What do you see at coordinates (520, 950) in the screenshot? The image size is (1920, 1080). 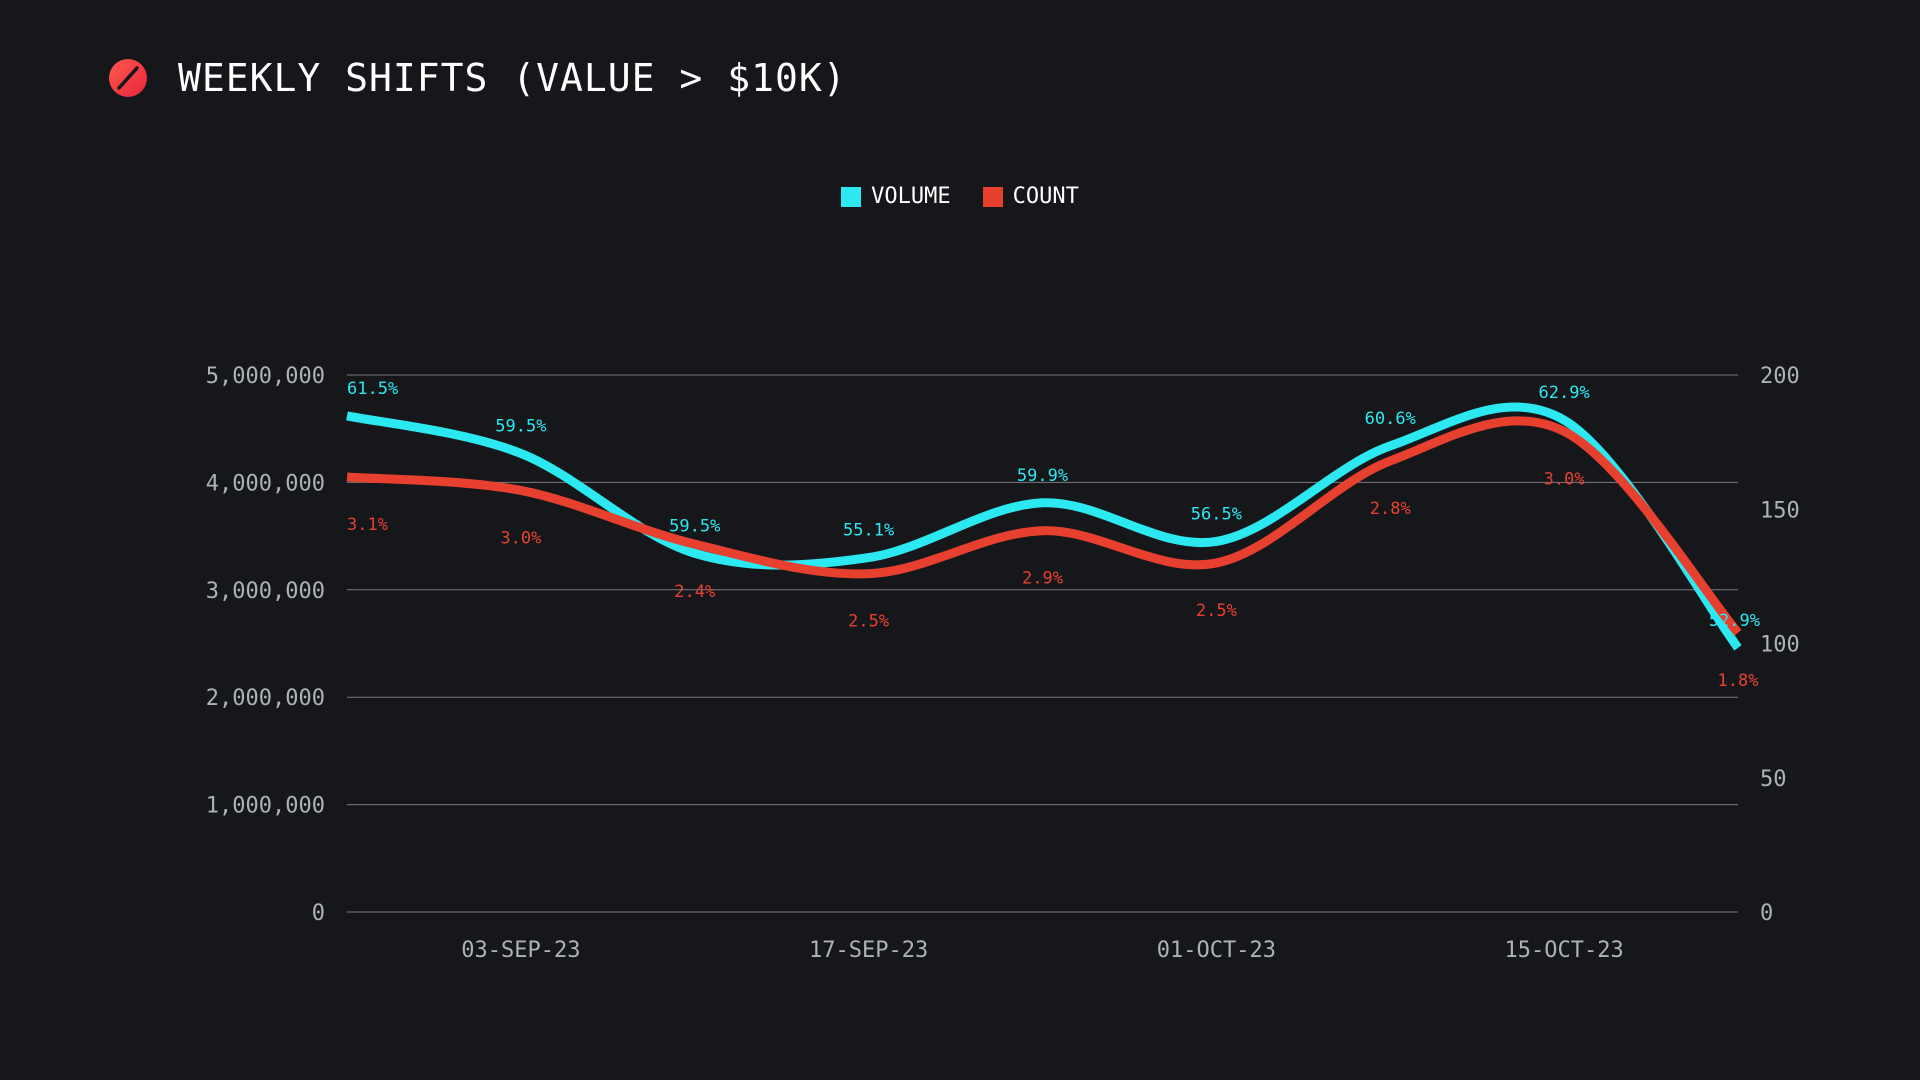 I see `x-tick-label: 03-SEP-23` at bounding box center [520, 950].